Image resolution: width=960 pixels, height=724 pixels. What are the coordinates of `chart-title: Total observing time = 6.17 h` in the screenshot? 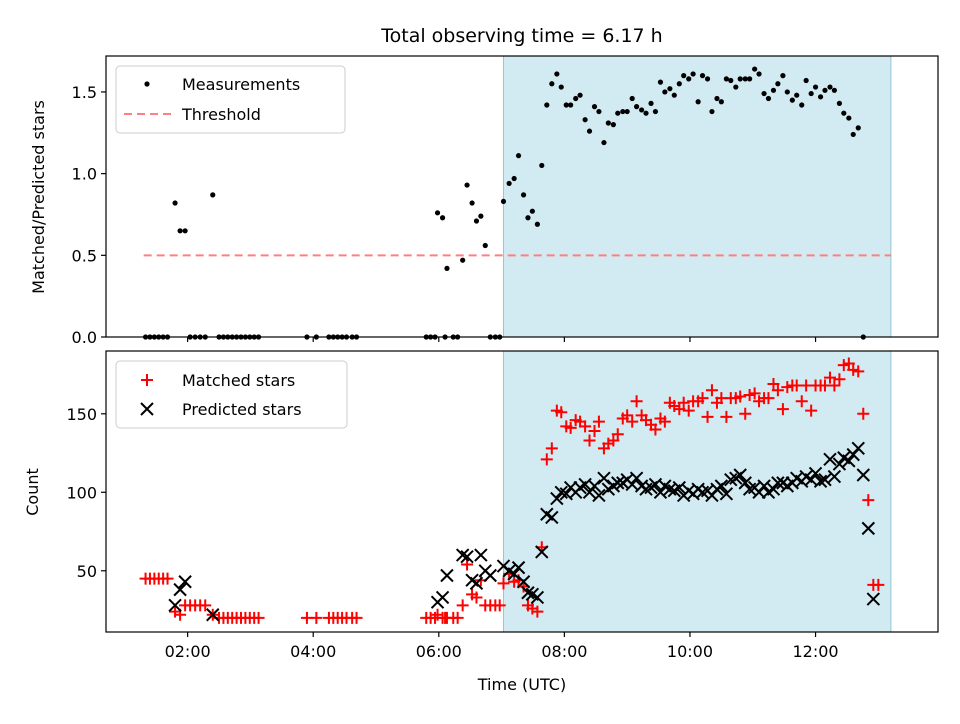 It's located at (521, 36).